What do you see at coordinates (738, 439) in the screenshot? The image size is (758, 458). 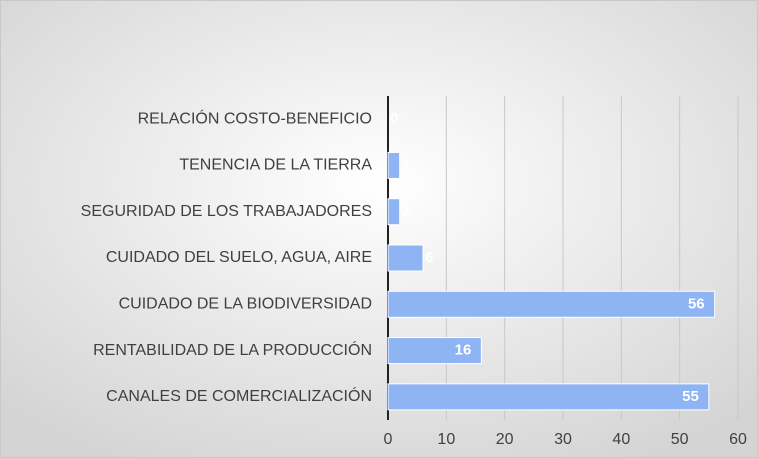 I see `x-tick-label: 60` at bounding box center [738, 439].